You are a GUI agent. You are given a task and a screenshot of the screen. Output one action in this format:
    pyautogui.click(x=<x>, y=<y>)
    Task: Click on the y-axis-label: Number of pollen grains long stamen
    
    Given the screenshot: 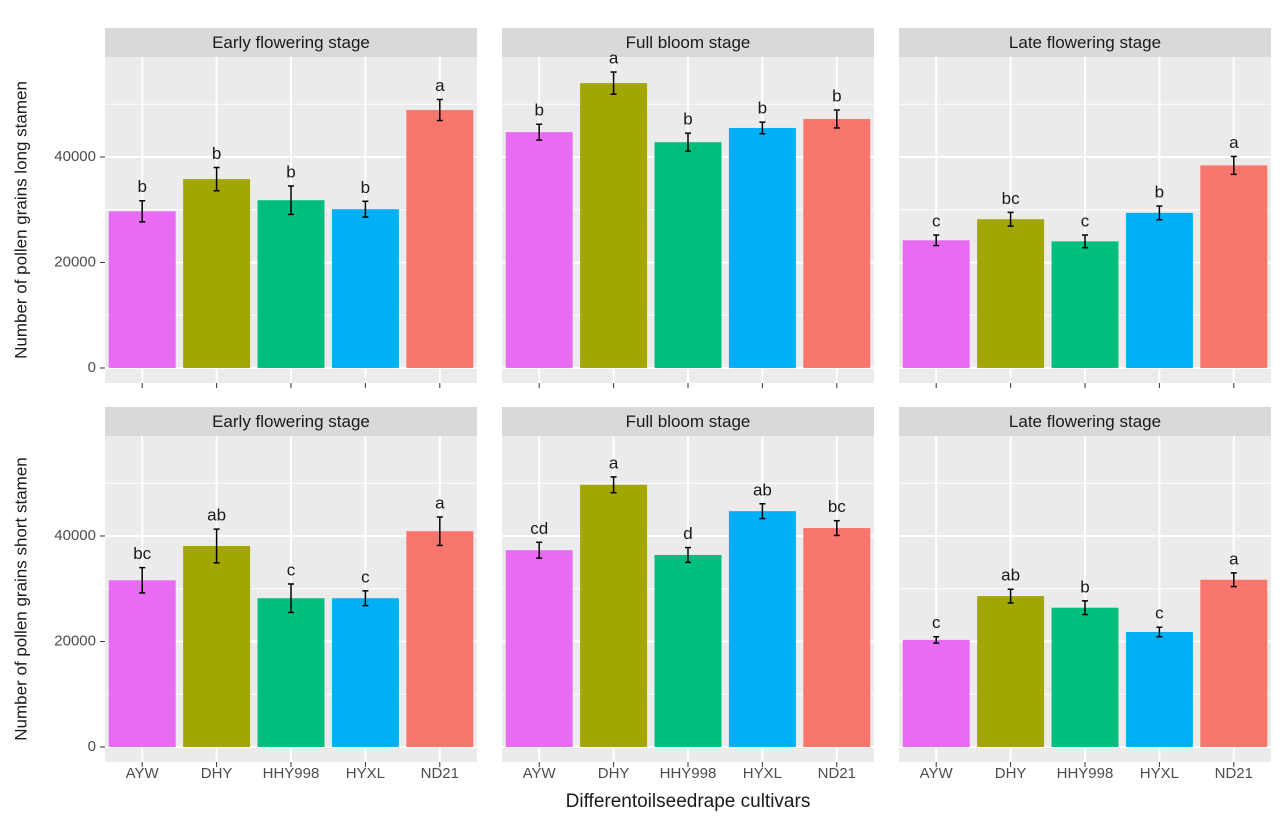 What is the action you would take?
    pyautogui.click(x=20, y=220)
    